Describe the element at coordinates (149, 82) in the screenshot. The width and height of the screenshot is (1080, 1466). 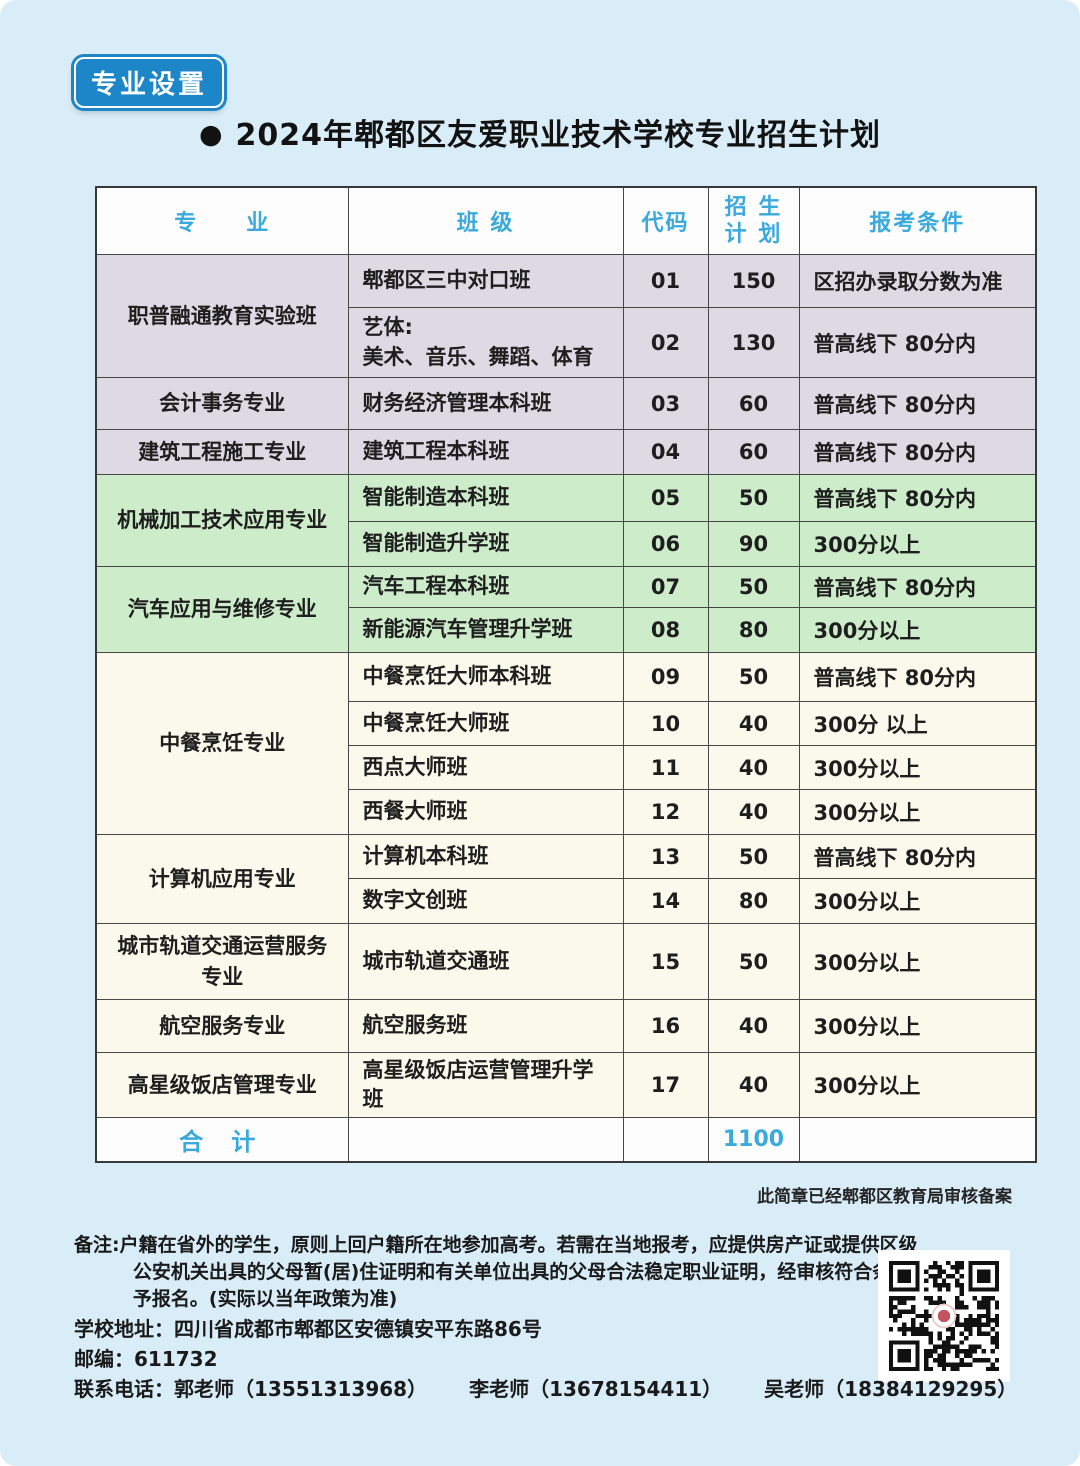
I see `section-badge: 专业设置` at that location.